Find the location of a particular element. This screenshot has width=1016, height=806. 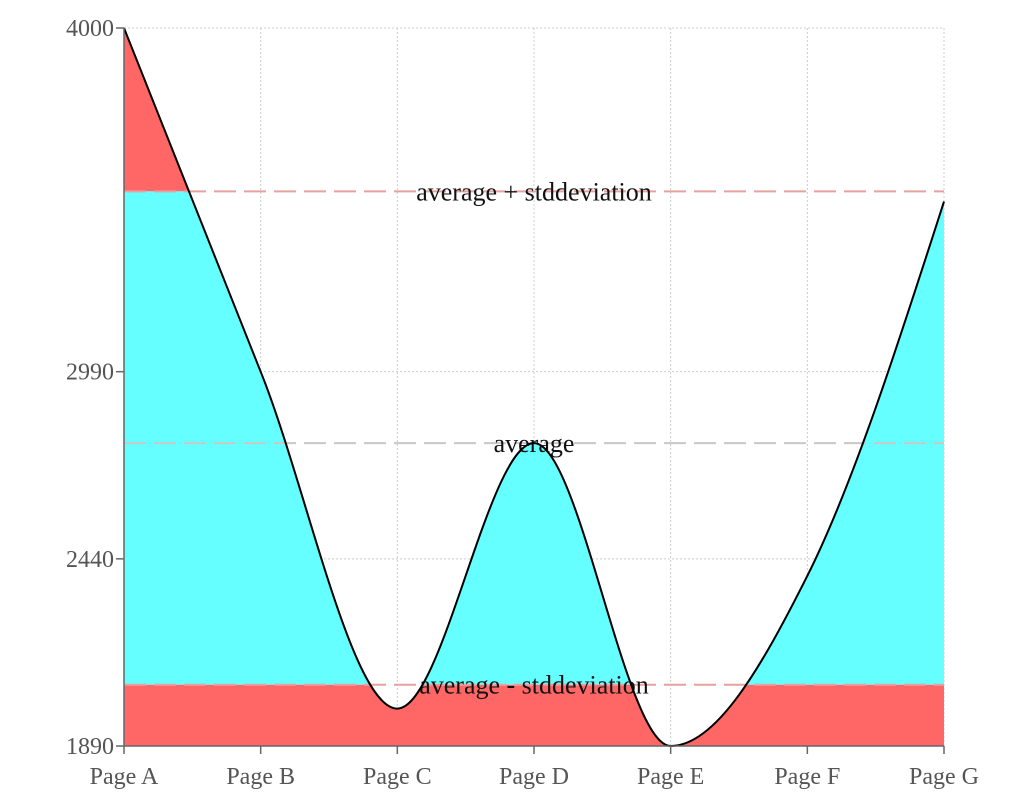

area-fill-above-band is located at coordinates (156, 110).